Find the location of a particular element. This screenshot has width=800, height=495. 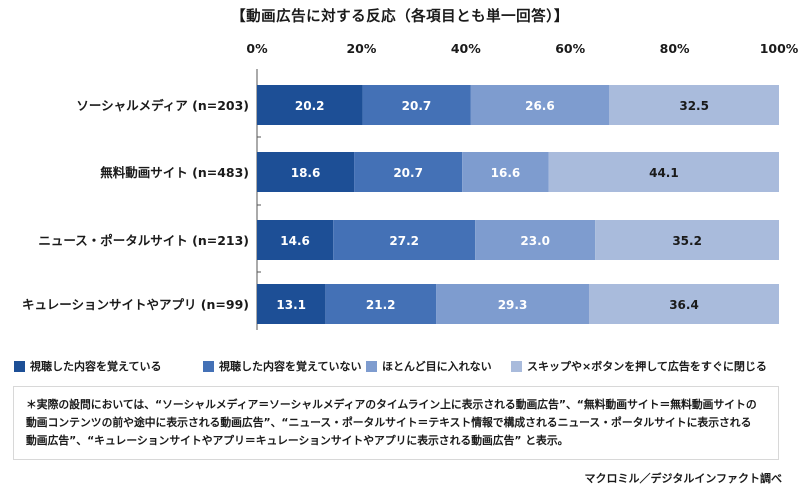

bar-value-label: 16.6 is located at coordinates (506, 173).